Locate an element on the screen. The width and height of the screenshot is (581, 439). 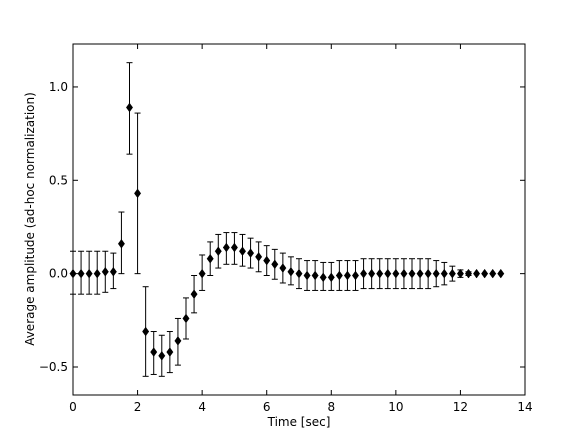
x-tick-label: 10 is located at coordinates (395, 407).